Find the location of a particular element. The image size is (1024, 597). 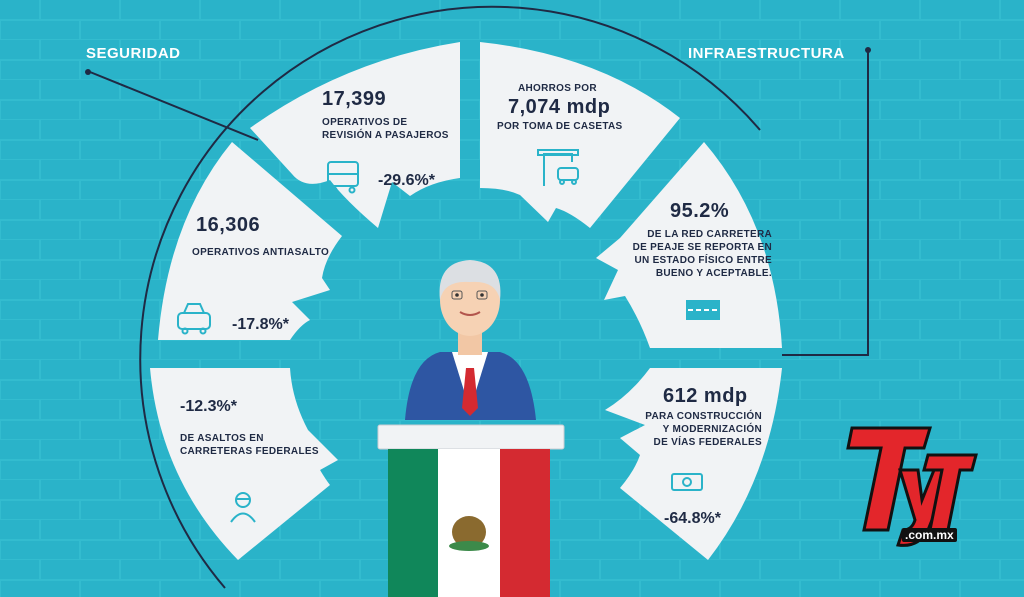

panel-s3 is located at coordinates (244, 464).